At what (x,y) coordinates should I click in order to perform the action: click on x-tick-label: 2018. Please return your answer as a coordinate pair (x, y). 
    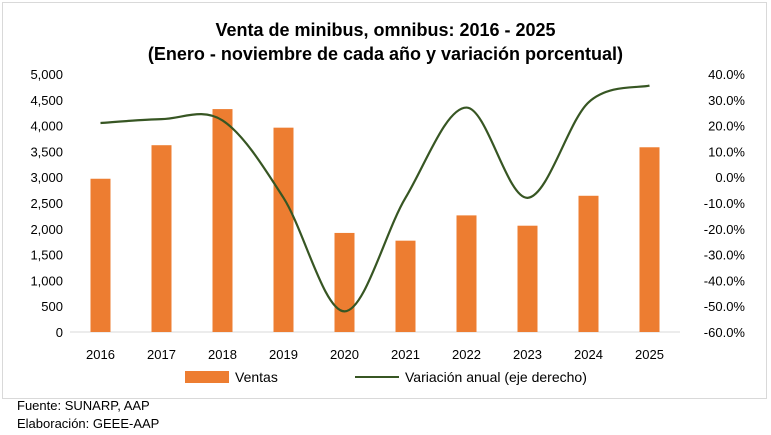
    Looking at the image, I should click on (222, 354).